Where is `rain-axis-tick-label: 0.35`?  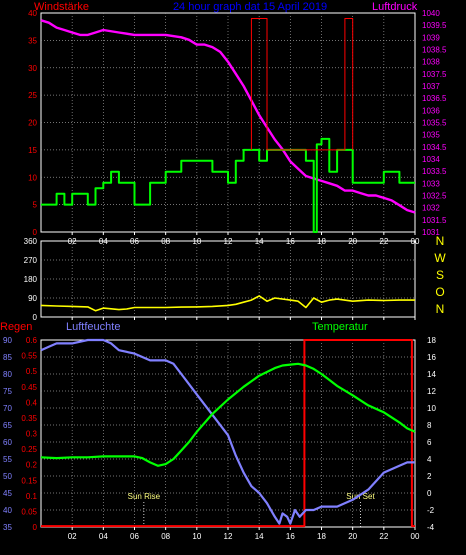 rain-axis-tick-label: 0.35 is located at coordinates (29, 418).